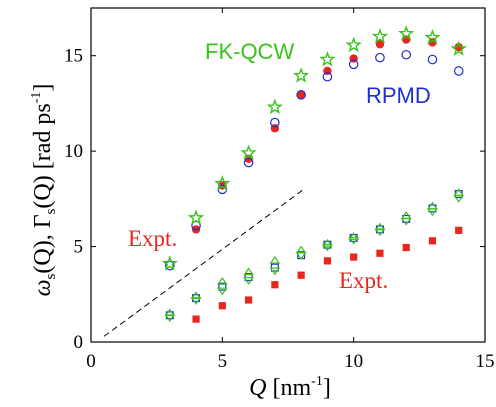 The height and width of the screenshot is (407, 496). What do you see at coordinates (79, 247) in the screenshot?
I see `y-tick-label: 5` at bounding box center [79, 247].